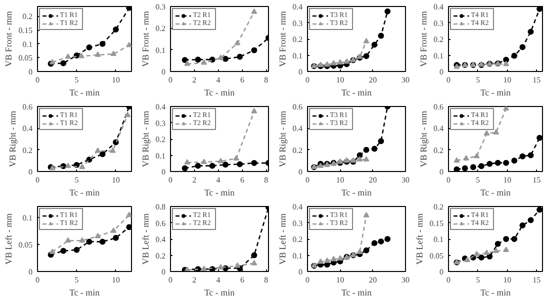 The image size is (550, 301). What do you see at coordinates (406, 180) in the screenshot?
I see `x-tick-label: 30` at bounding box center [406, 180].